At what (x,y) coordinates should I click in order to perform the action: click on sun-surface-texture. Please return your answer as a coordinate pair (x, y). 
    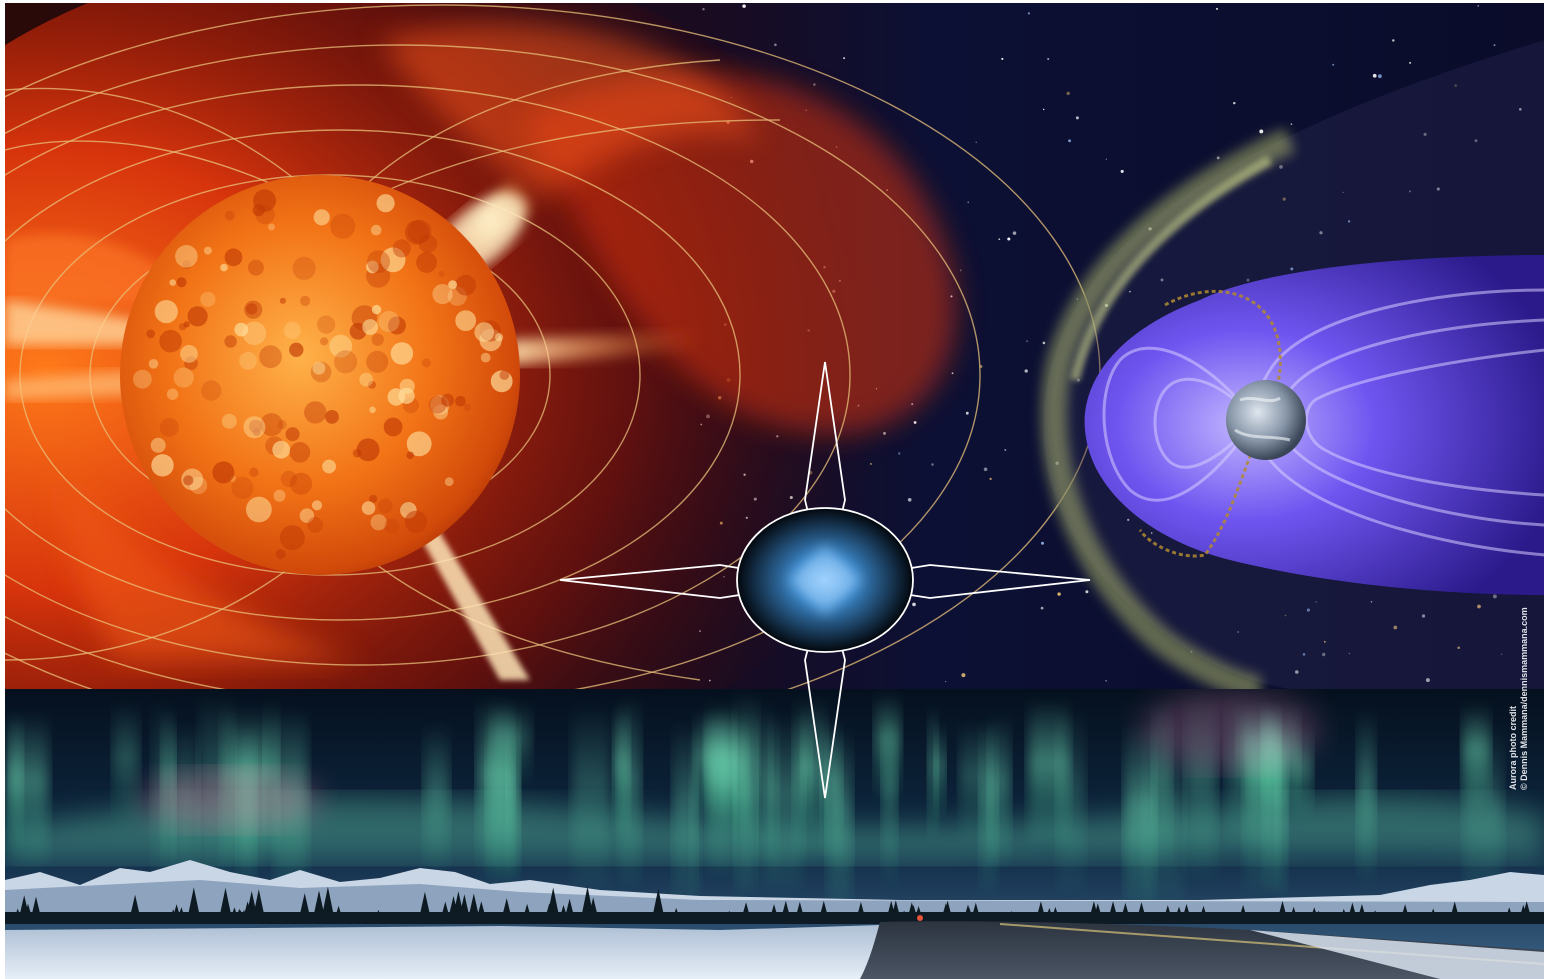
    Looking at the image, I should click on (323, 374).